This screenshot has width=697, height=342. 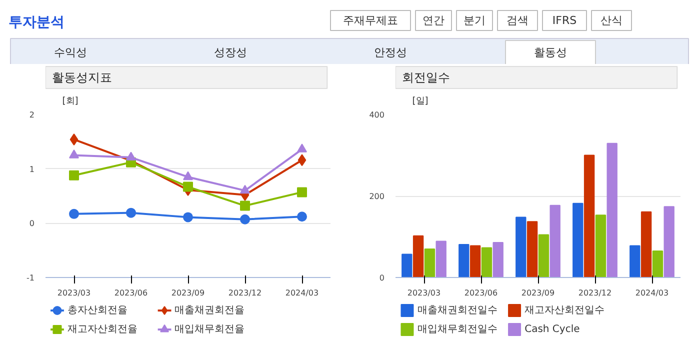 What do you see at coordinates (70, 52) in the screenshot?
I see `text: 수익성` at bounding box center [70, 52].